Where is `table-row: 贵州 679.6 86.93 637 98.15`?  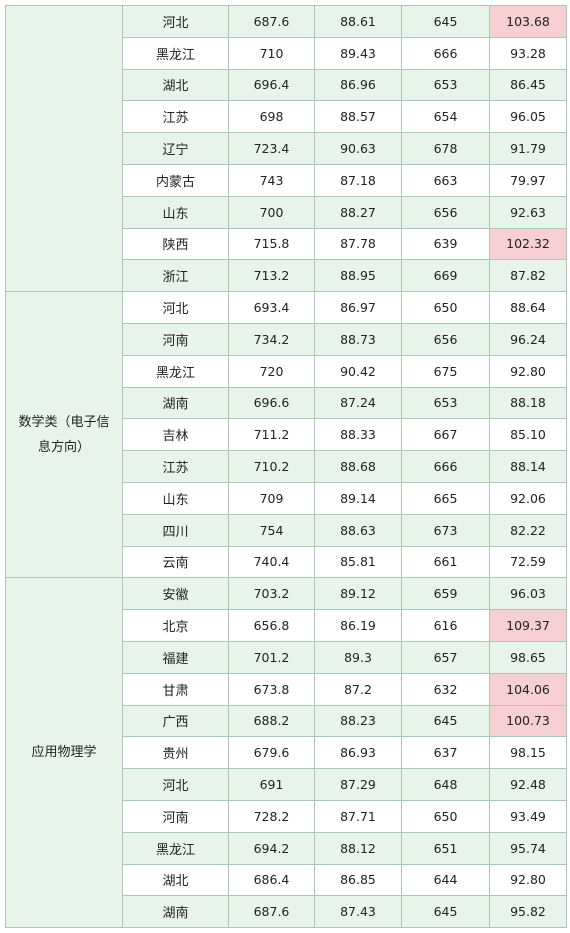 table-row: 贵州 679.6 86.93 637 98.15 is located at coordinates (286, 753).